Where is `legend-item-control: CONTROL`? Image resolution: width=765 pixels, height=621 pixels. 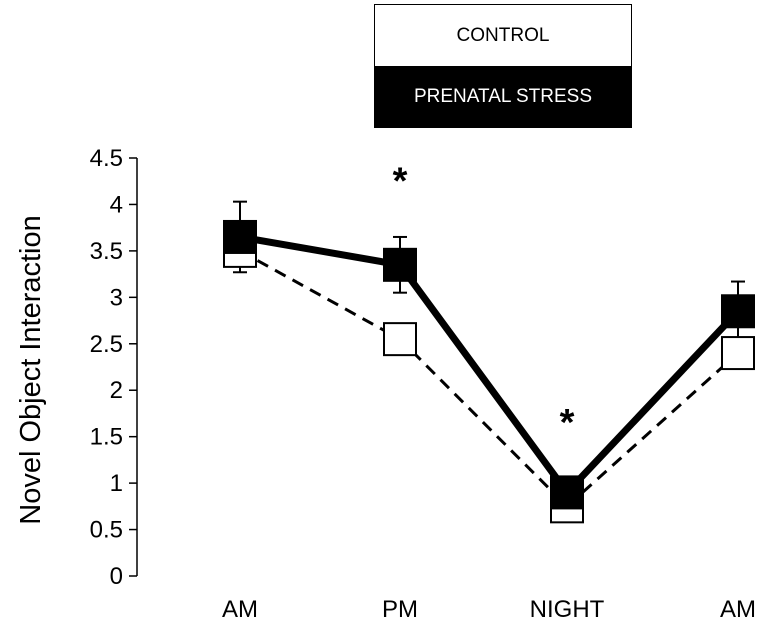
legend-item-control: CONTROL is located at coordinates (503, 35).